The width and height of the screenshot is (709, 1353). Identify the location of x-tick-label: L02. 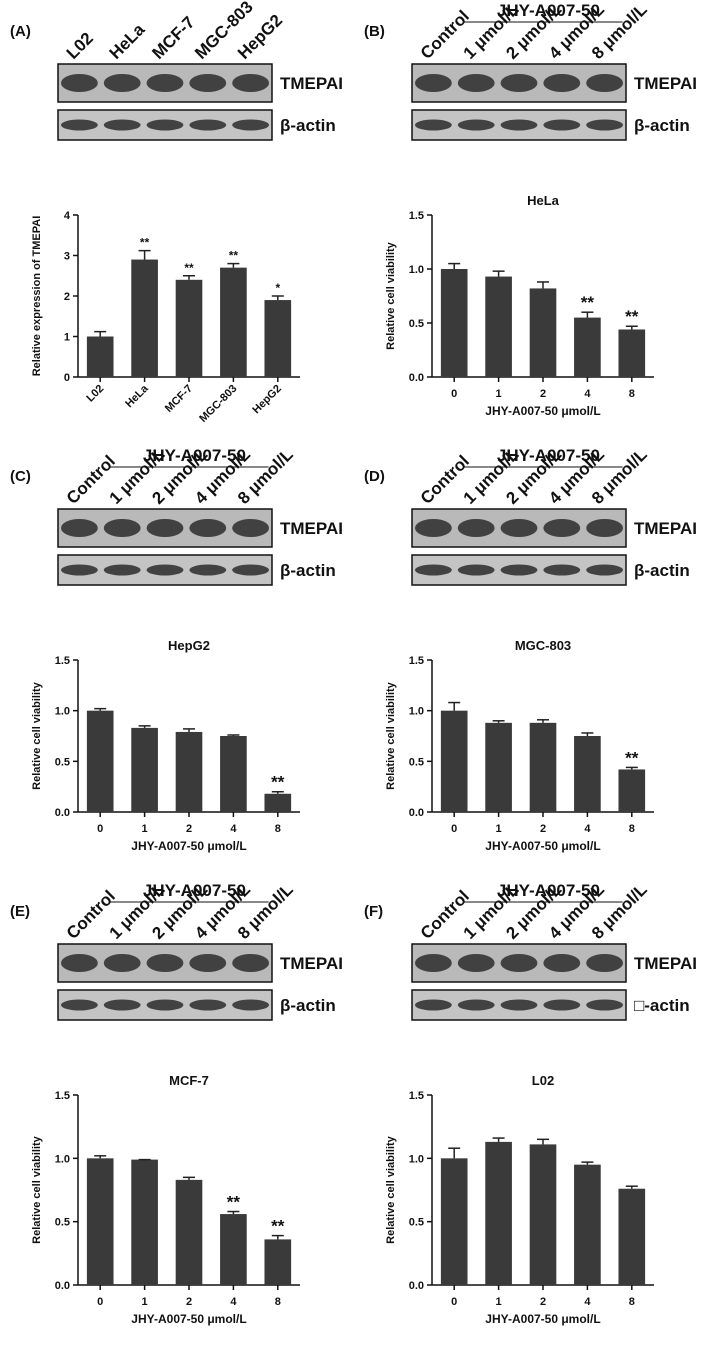
(95, 394).